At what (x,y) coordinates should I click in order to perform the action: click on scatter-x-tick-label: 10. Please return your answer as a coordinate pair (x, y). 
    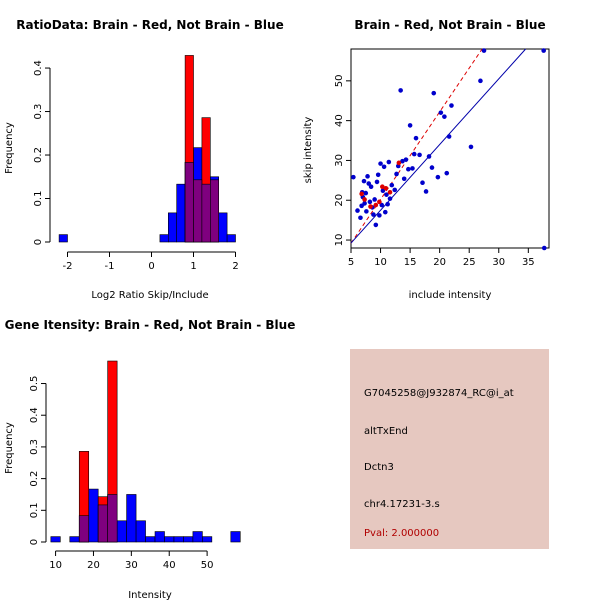
    Looking at the image, I should click on (380, 262).